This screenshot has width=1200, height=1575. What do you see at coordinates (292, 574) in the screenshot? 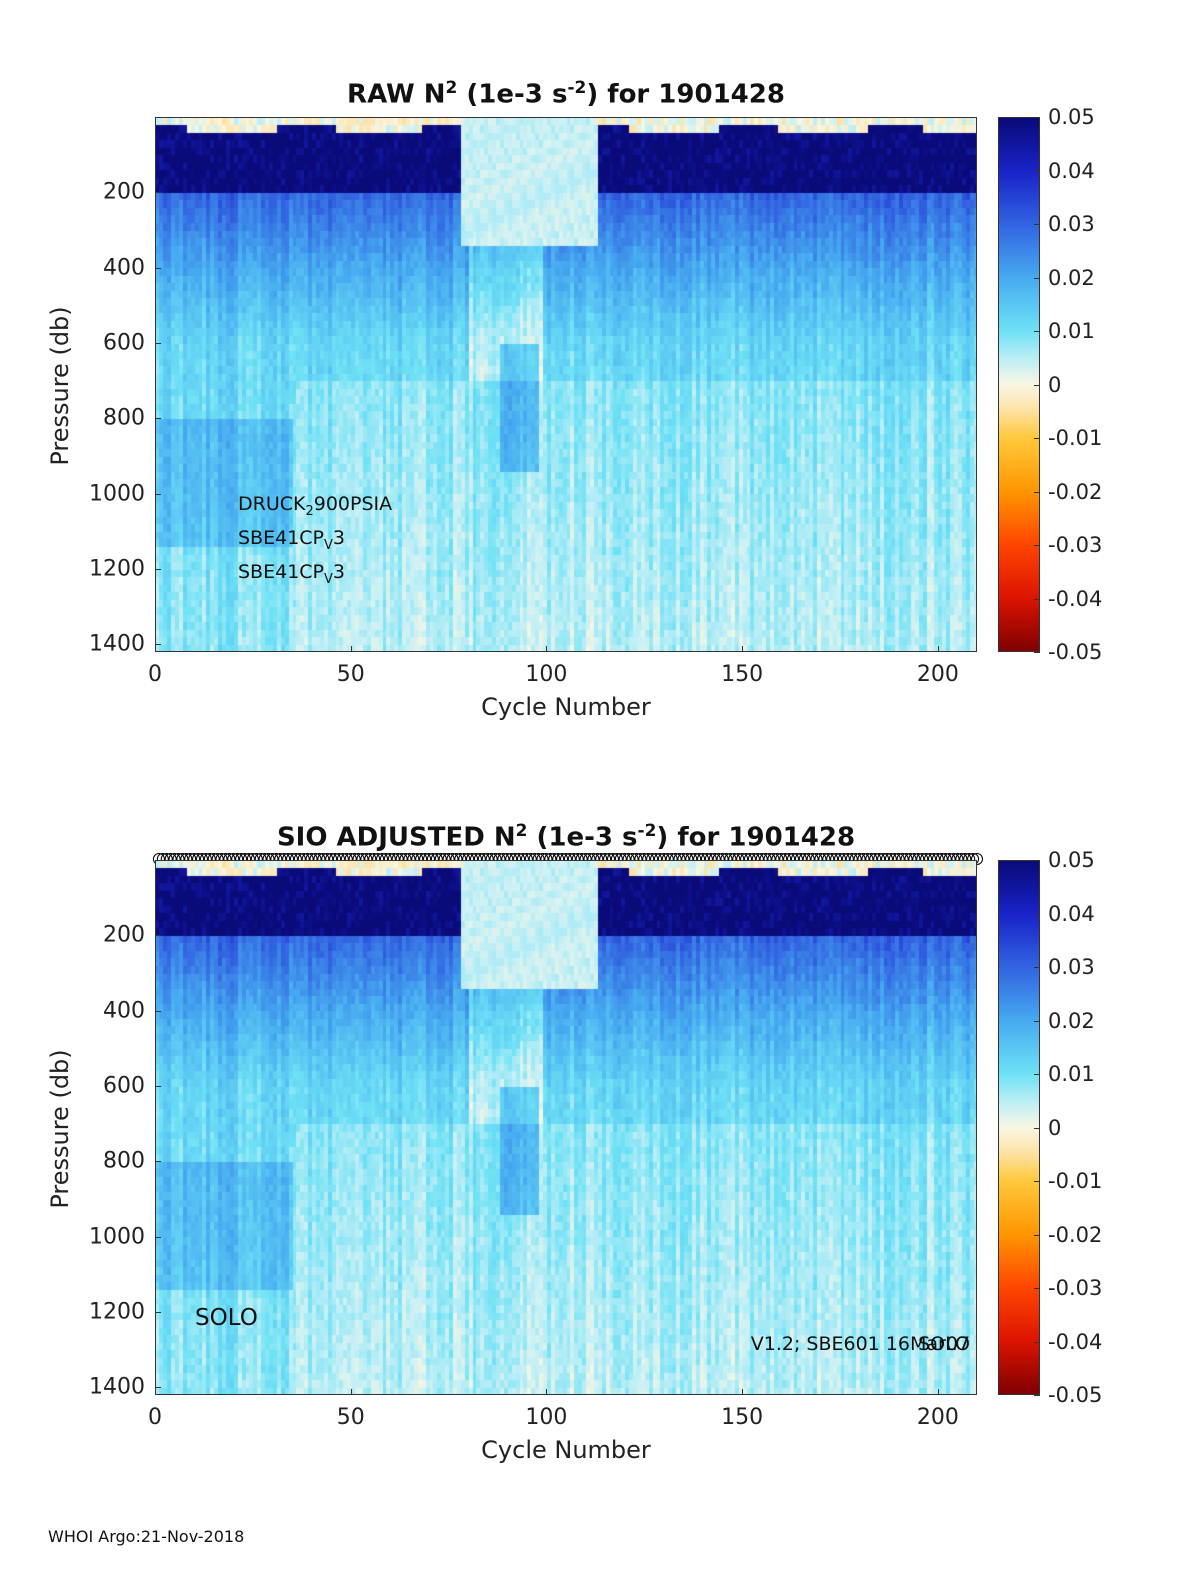
I see `sensor-annotation-ctd-2: SBE41CPV3` at bounding box center [292, 574].